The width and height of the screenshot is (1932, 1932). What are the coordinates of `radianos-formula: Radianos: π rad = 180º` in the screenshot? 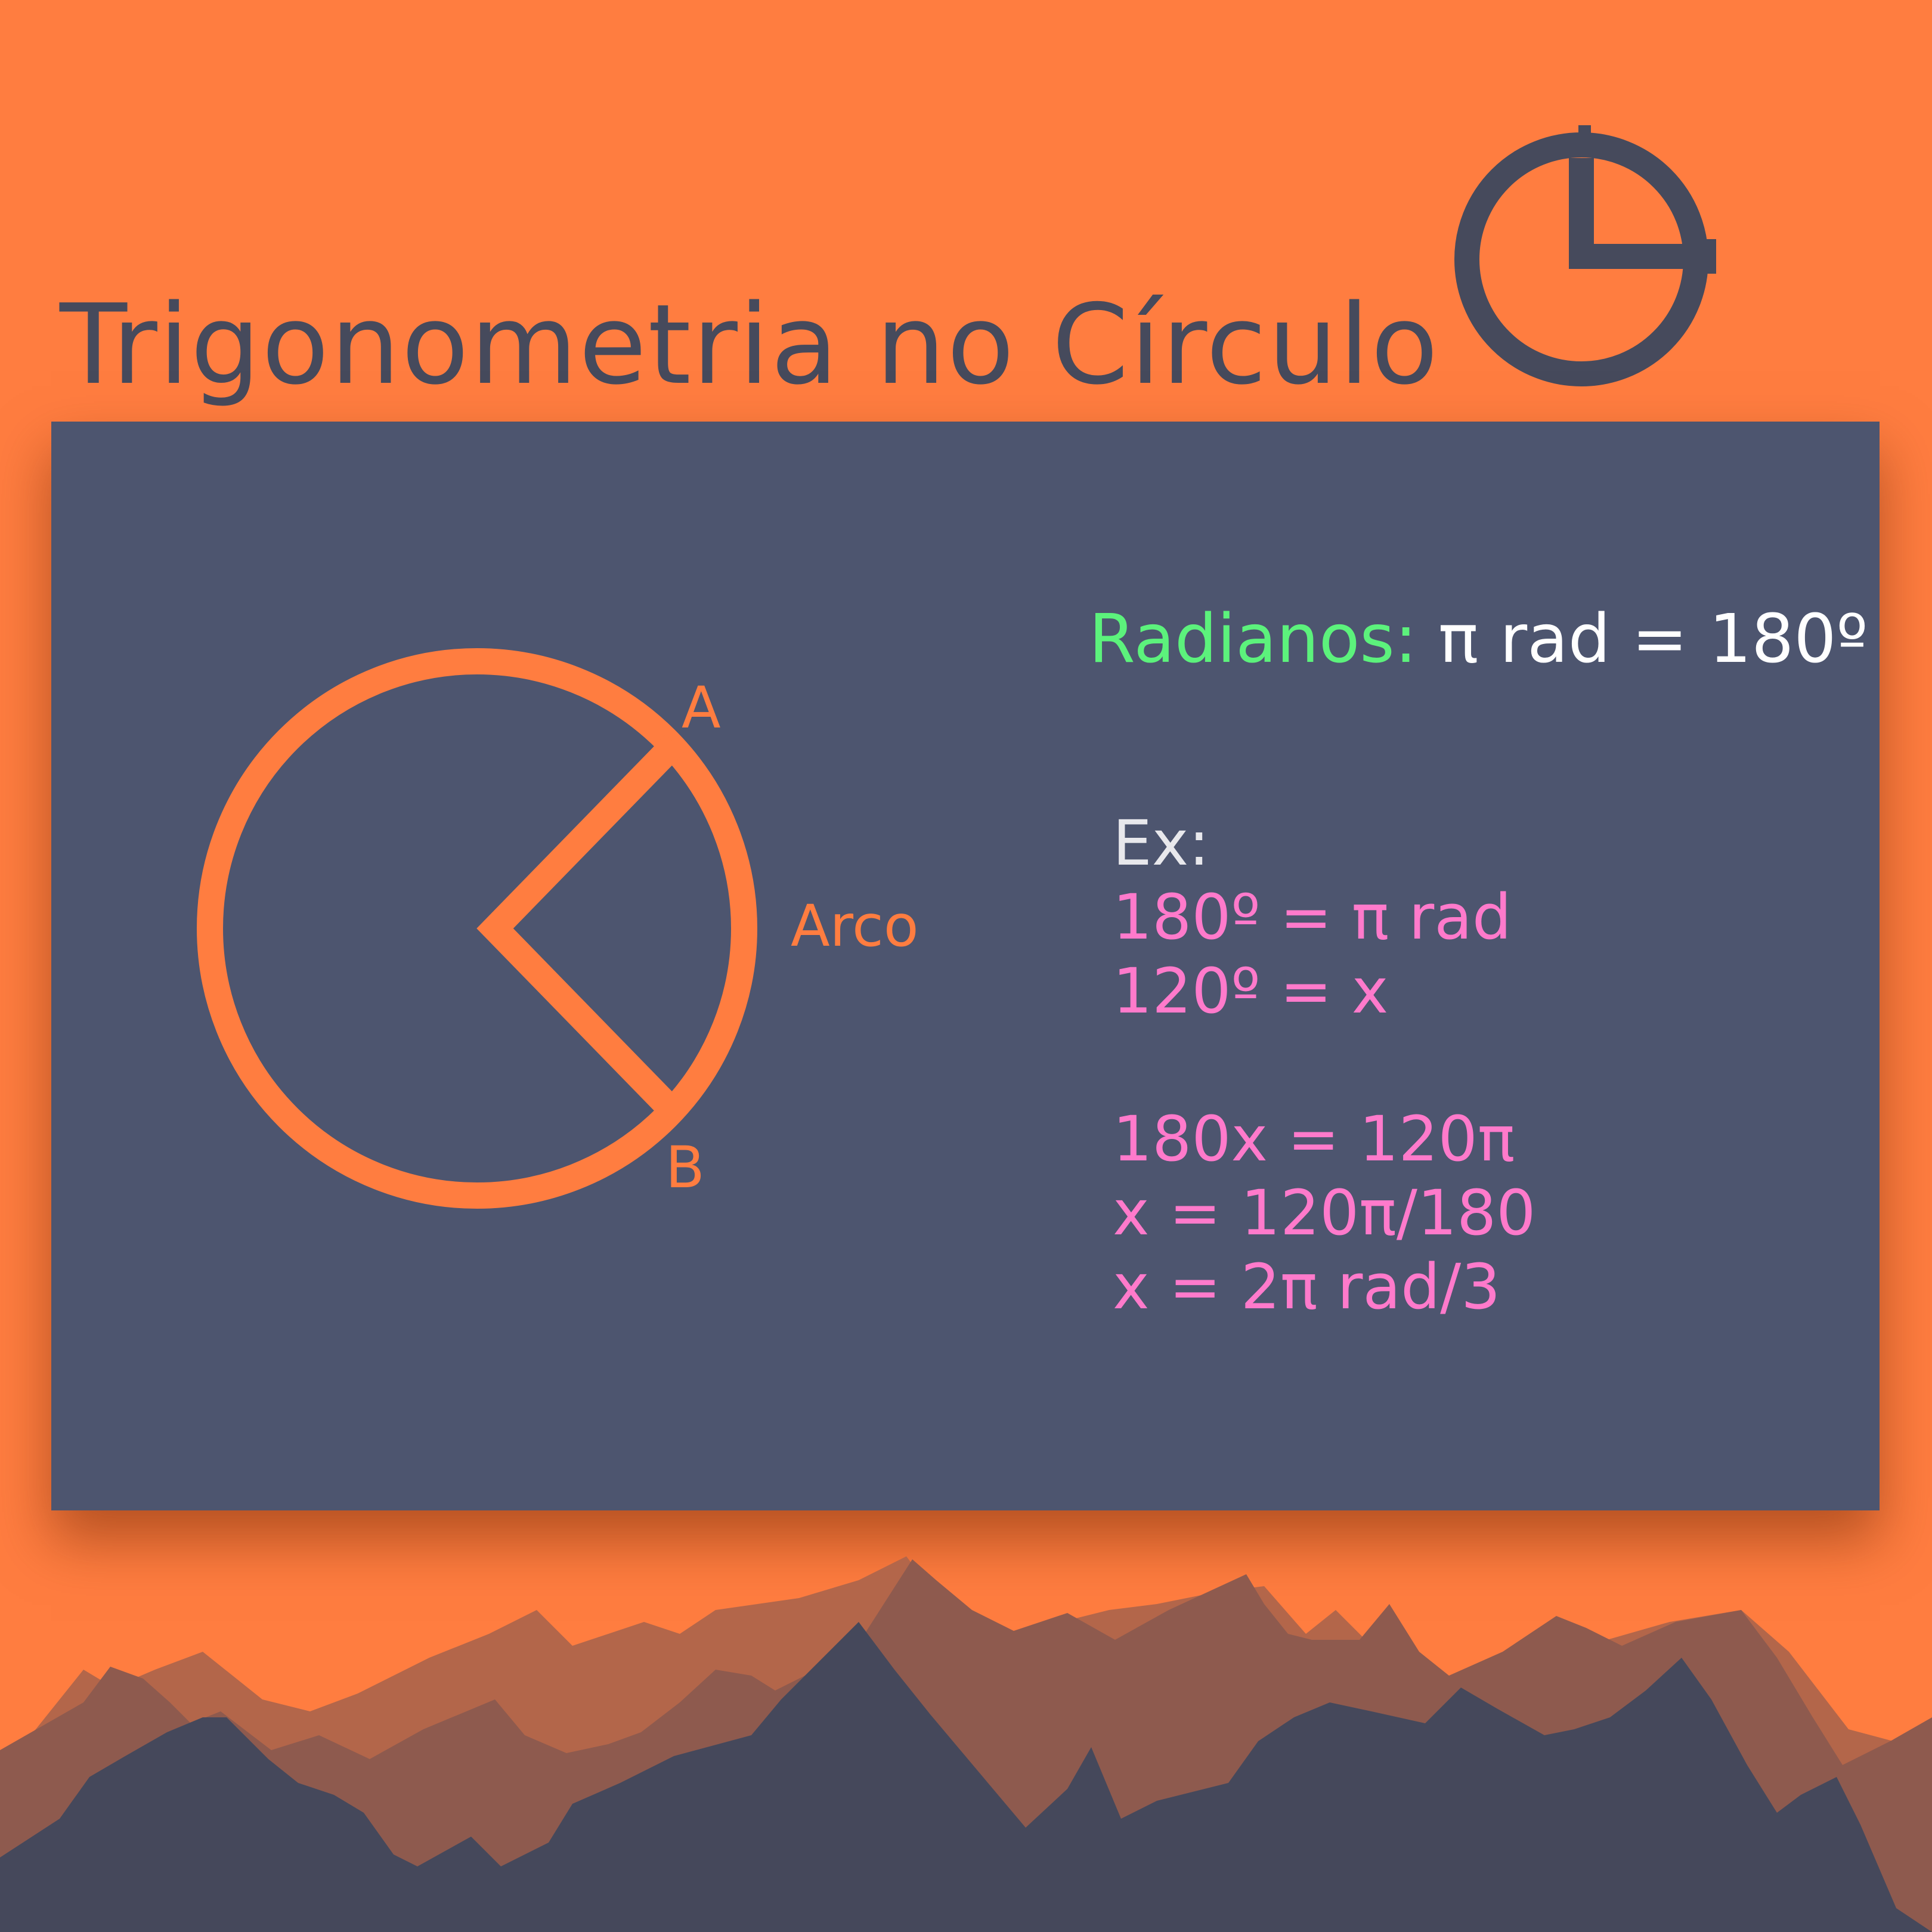 It's located at (1478, 639).